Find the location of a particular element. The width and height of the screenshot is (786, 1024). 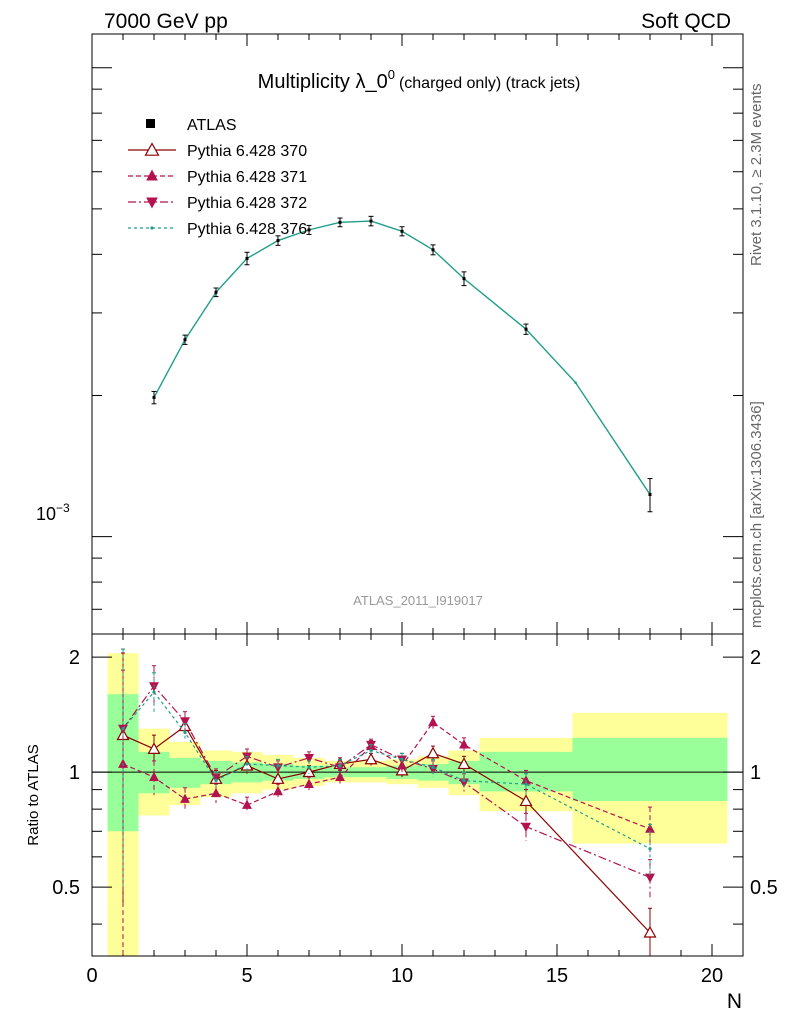

y-tick-label-exp: −3 is located at coordinates (63, 508).